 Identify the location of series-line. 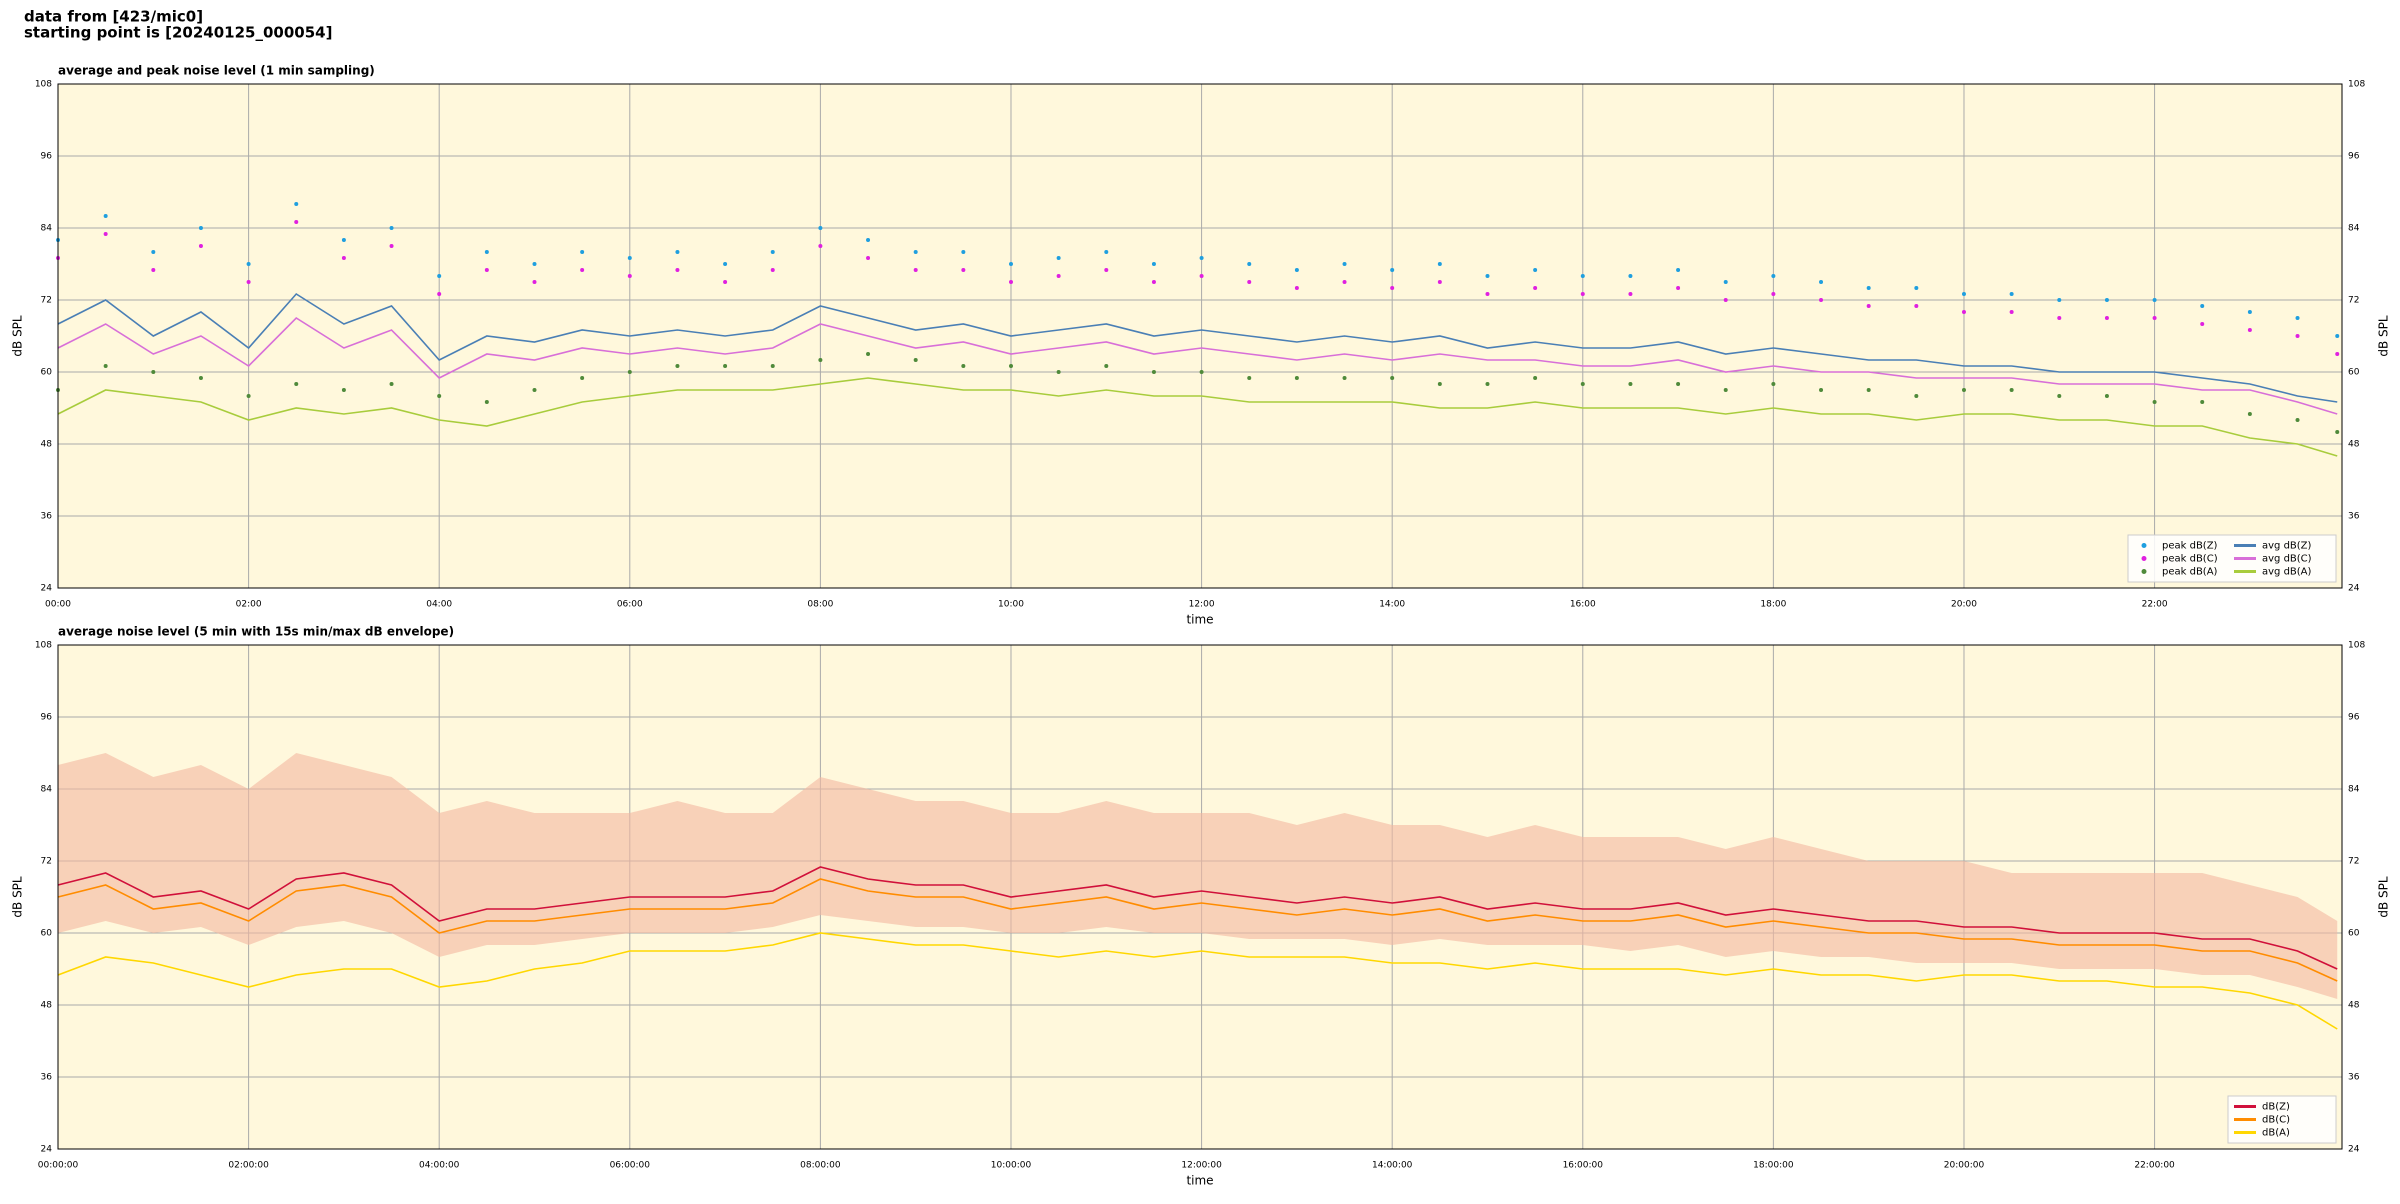
(1197, 930).